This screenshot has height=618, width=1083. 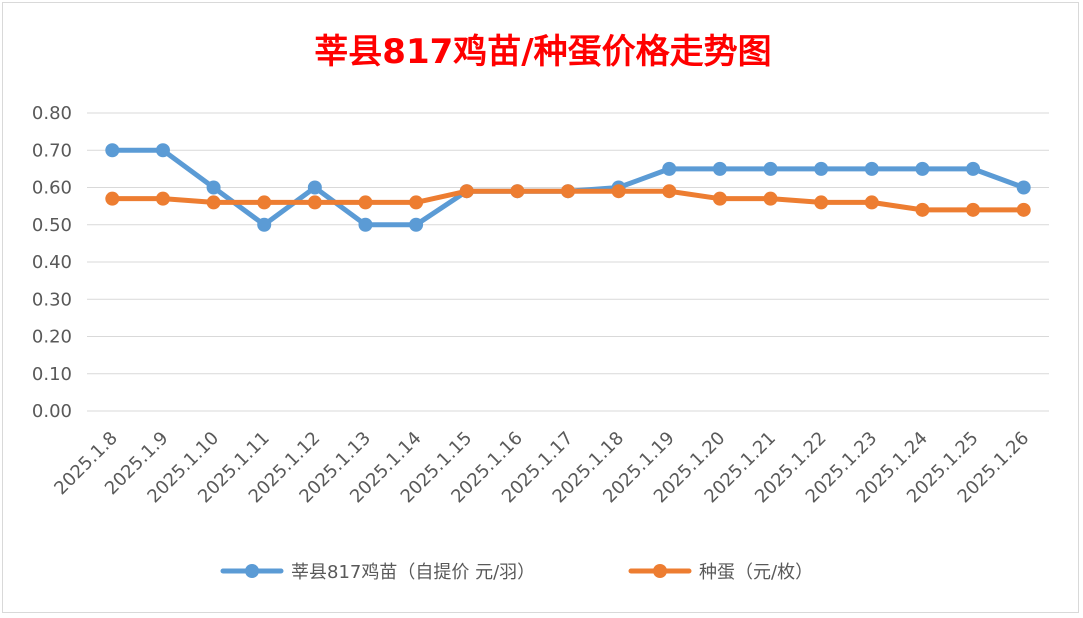 I want to click on y-tick-label: 0.70, so click(x=52, y=150).